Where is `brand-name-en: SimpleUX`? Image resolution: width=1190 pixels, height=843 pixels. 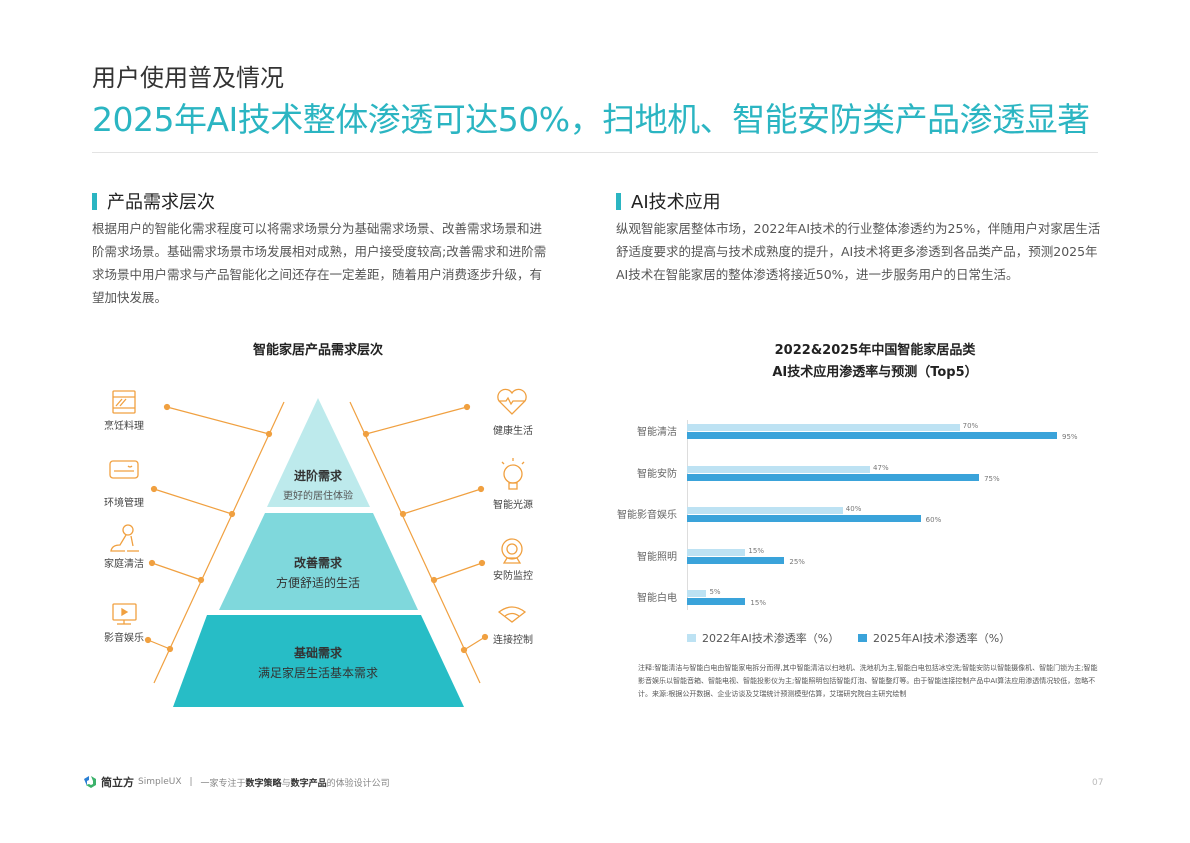
brand-name-en: SimpleUX is located at coordinates (160, 782).